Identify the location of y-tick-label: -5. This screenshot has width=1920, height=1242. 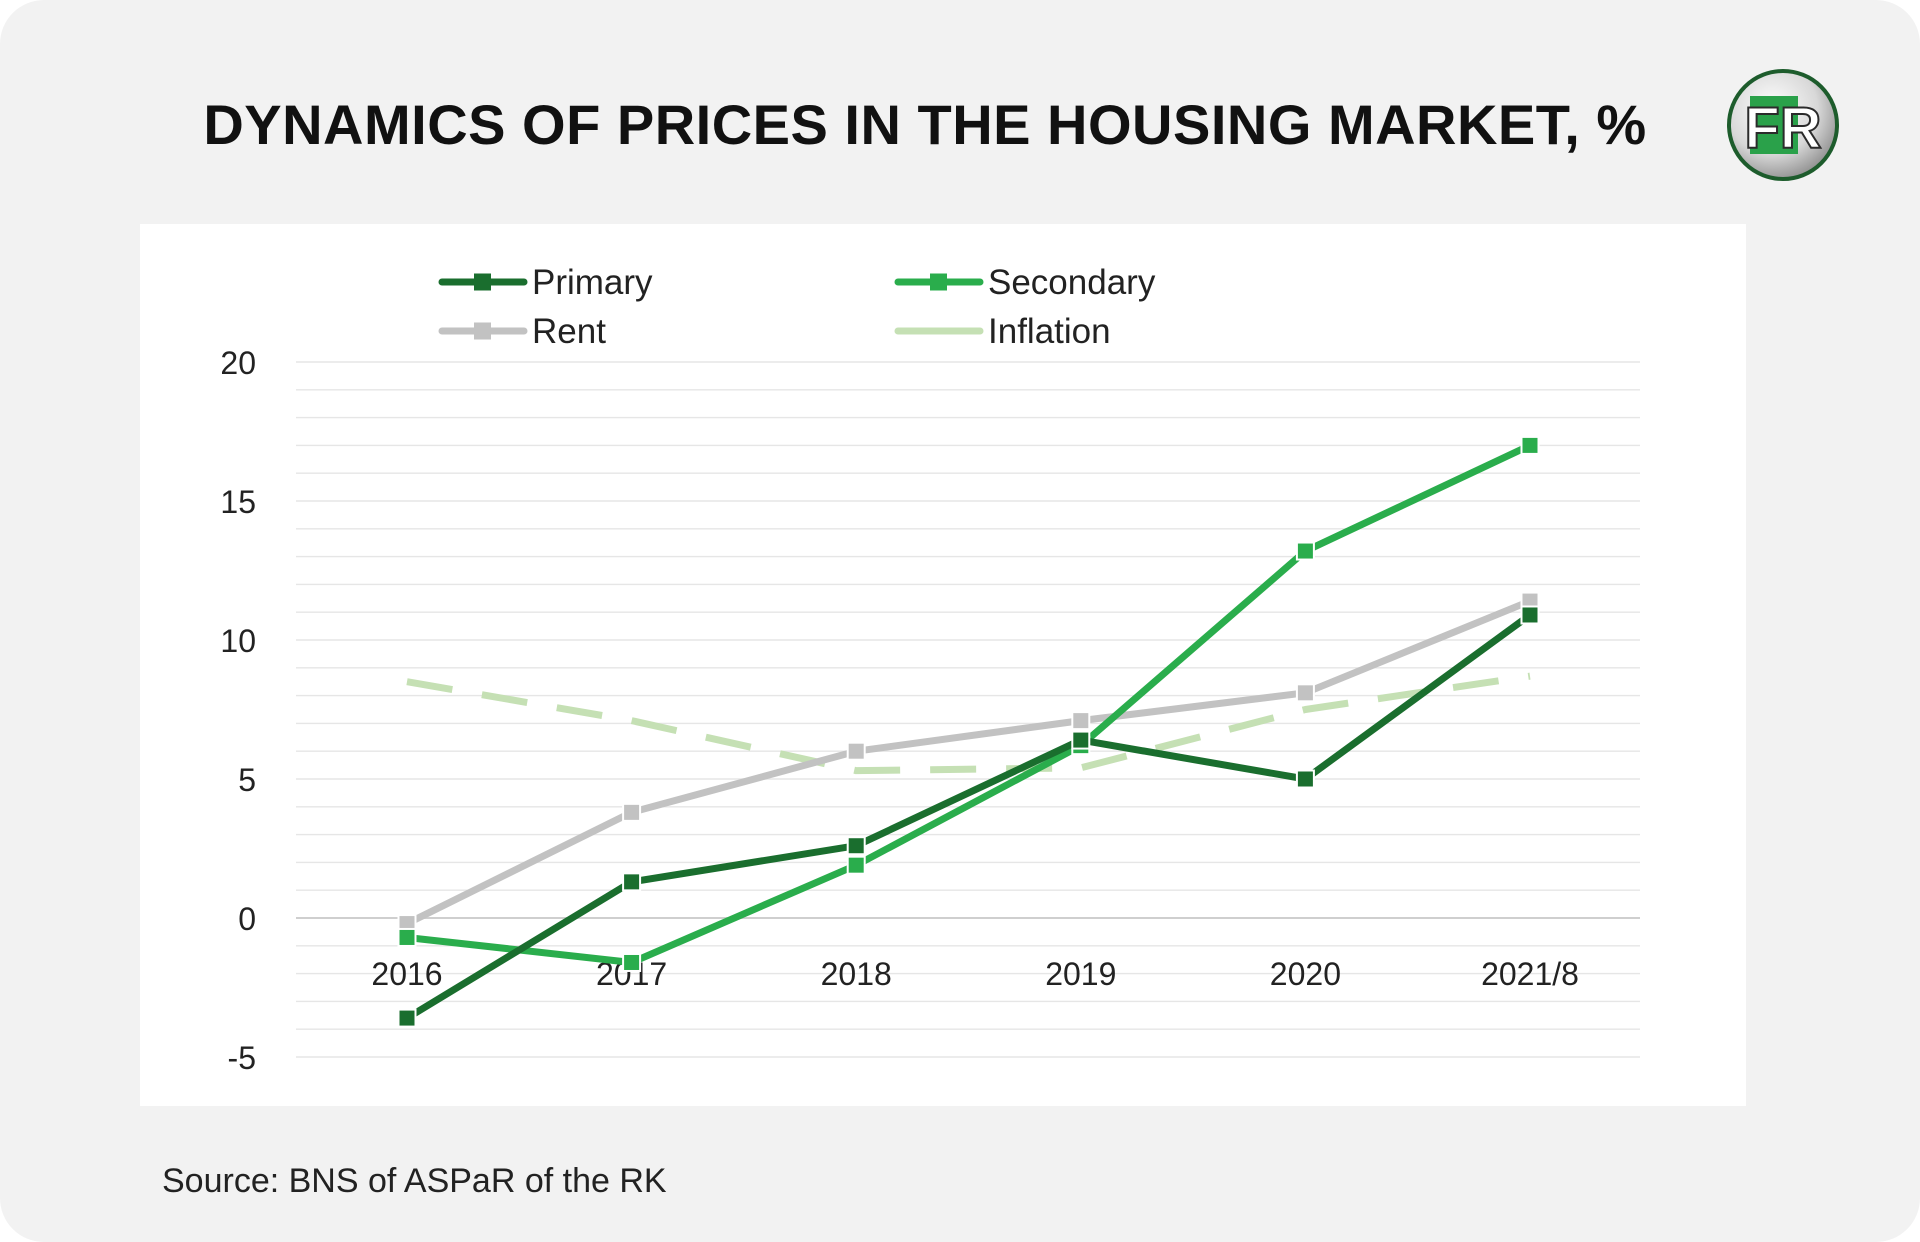
(242, 1058).